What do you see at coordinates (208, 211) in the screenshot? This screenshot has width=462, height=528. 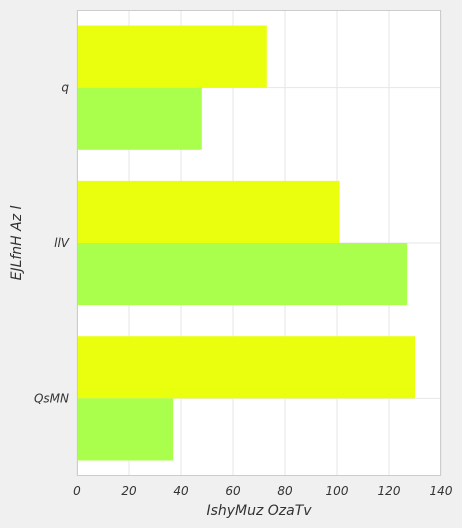 I see `bar-series-1-llV` at bounding box center [208, 211].